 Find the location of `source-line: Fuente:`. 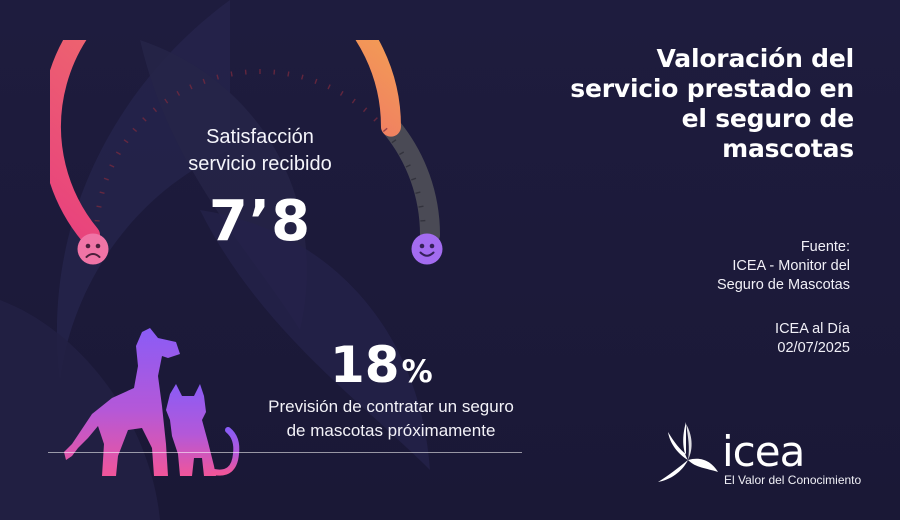

source-line: Fuente: is located at coordinates (825, 247).